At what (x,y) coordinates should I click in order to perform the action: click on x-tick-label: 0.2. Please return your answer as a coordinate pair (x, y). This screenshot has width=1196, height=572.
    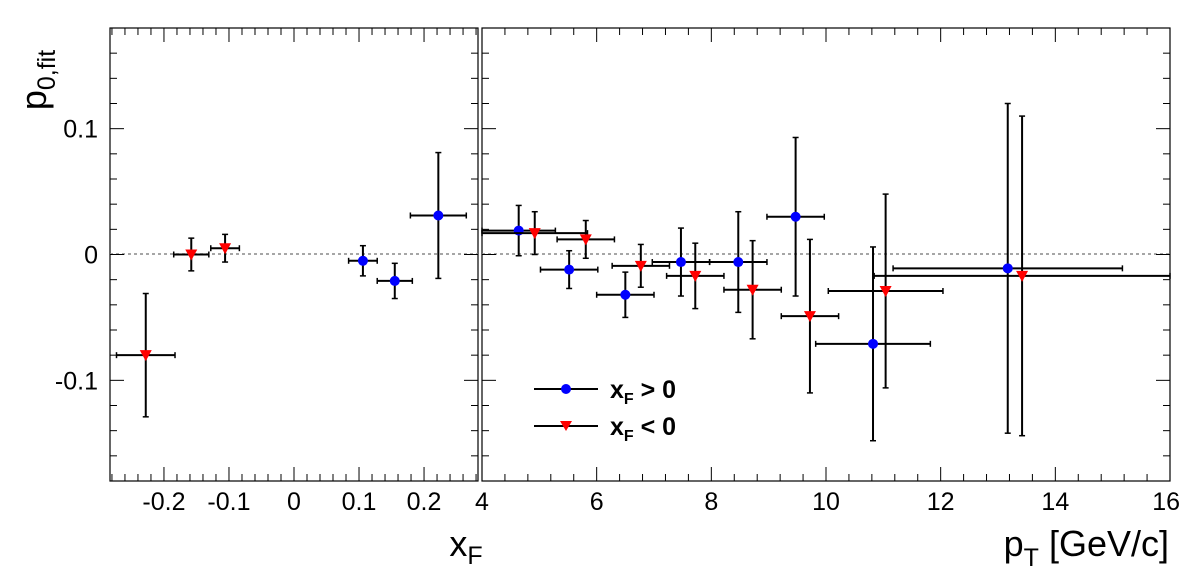
    Looking at the image, I should click on (424, 502).